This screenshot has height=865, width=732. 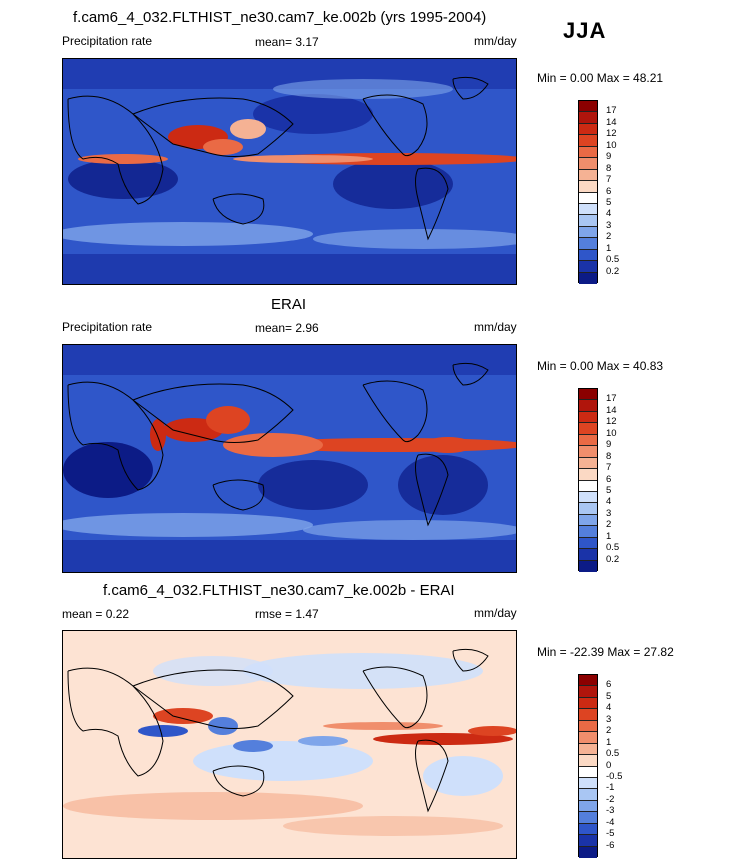 What do you see at coordinates (609, 696) in the screenshot?
I see `panel3-tick-1: 5` at bounding box center [609, 696].